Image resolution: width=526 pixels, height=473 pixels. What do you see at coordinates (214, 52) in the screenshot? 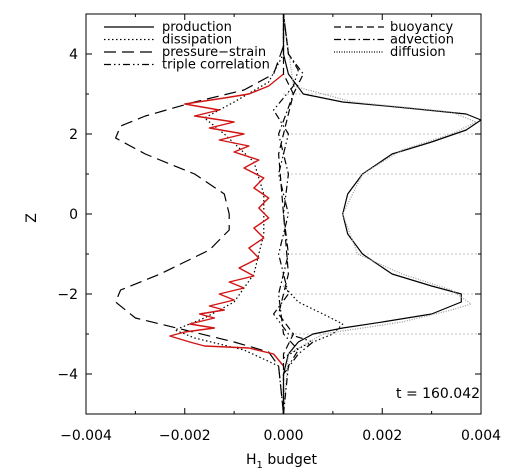
I see `legend-label: pressure−strain` at bounding box center [214, 52].